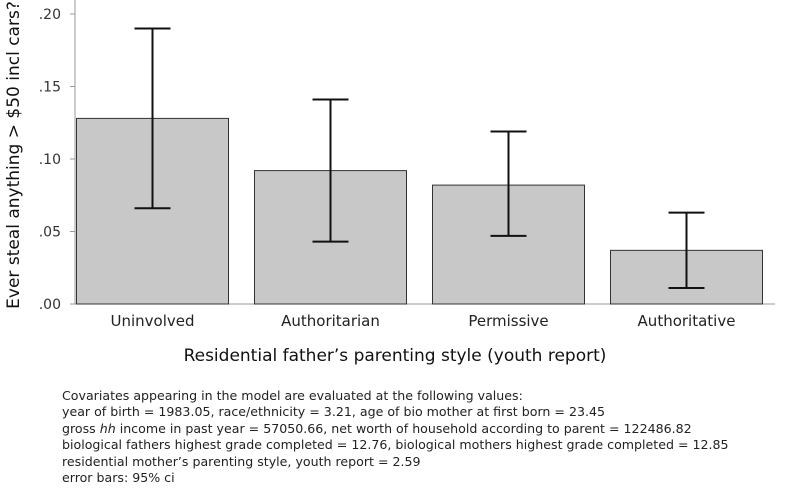 The height and width of the screenshot is (503, 800). I want to click on error-bar-uninvolved, so click(152, 118).